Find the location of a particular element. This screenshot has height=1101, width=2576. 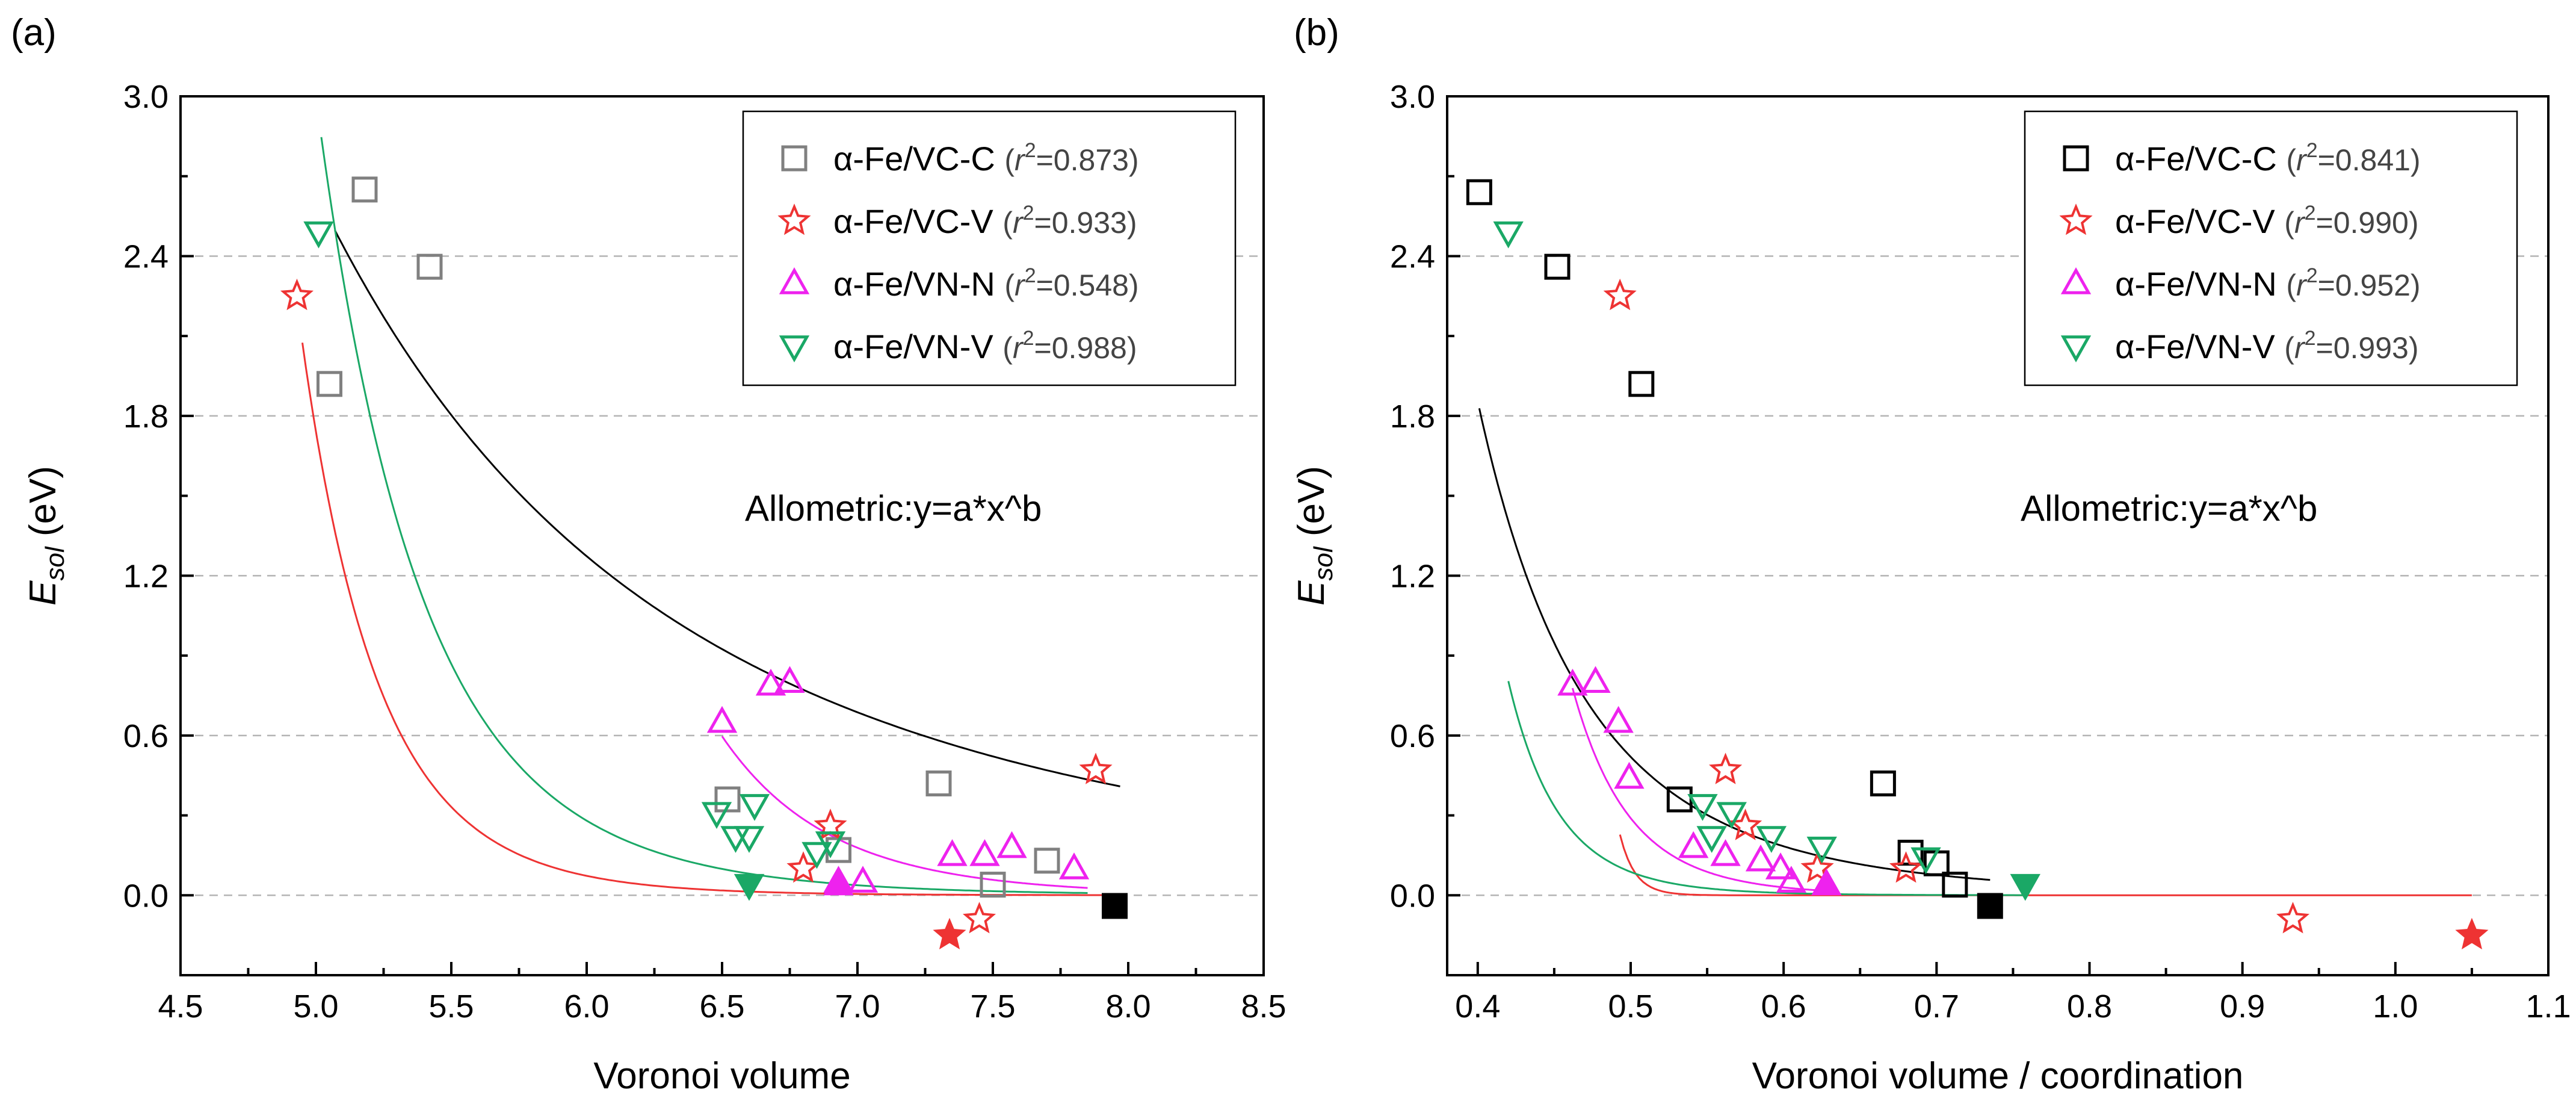

panel-b-y-tick-label: 1.8 is located at coordinates (1412, 417).